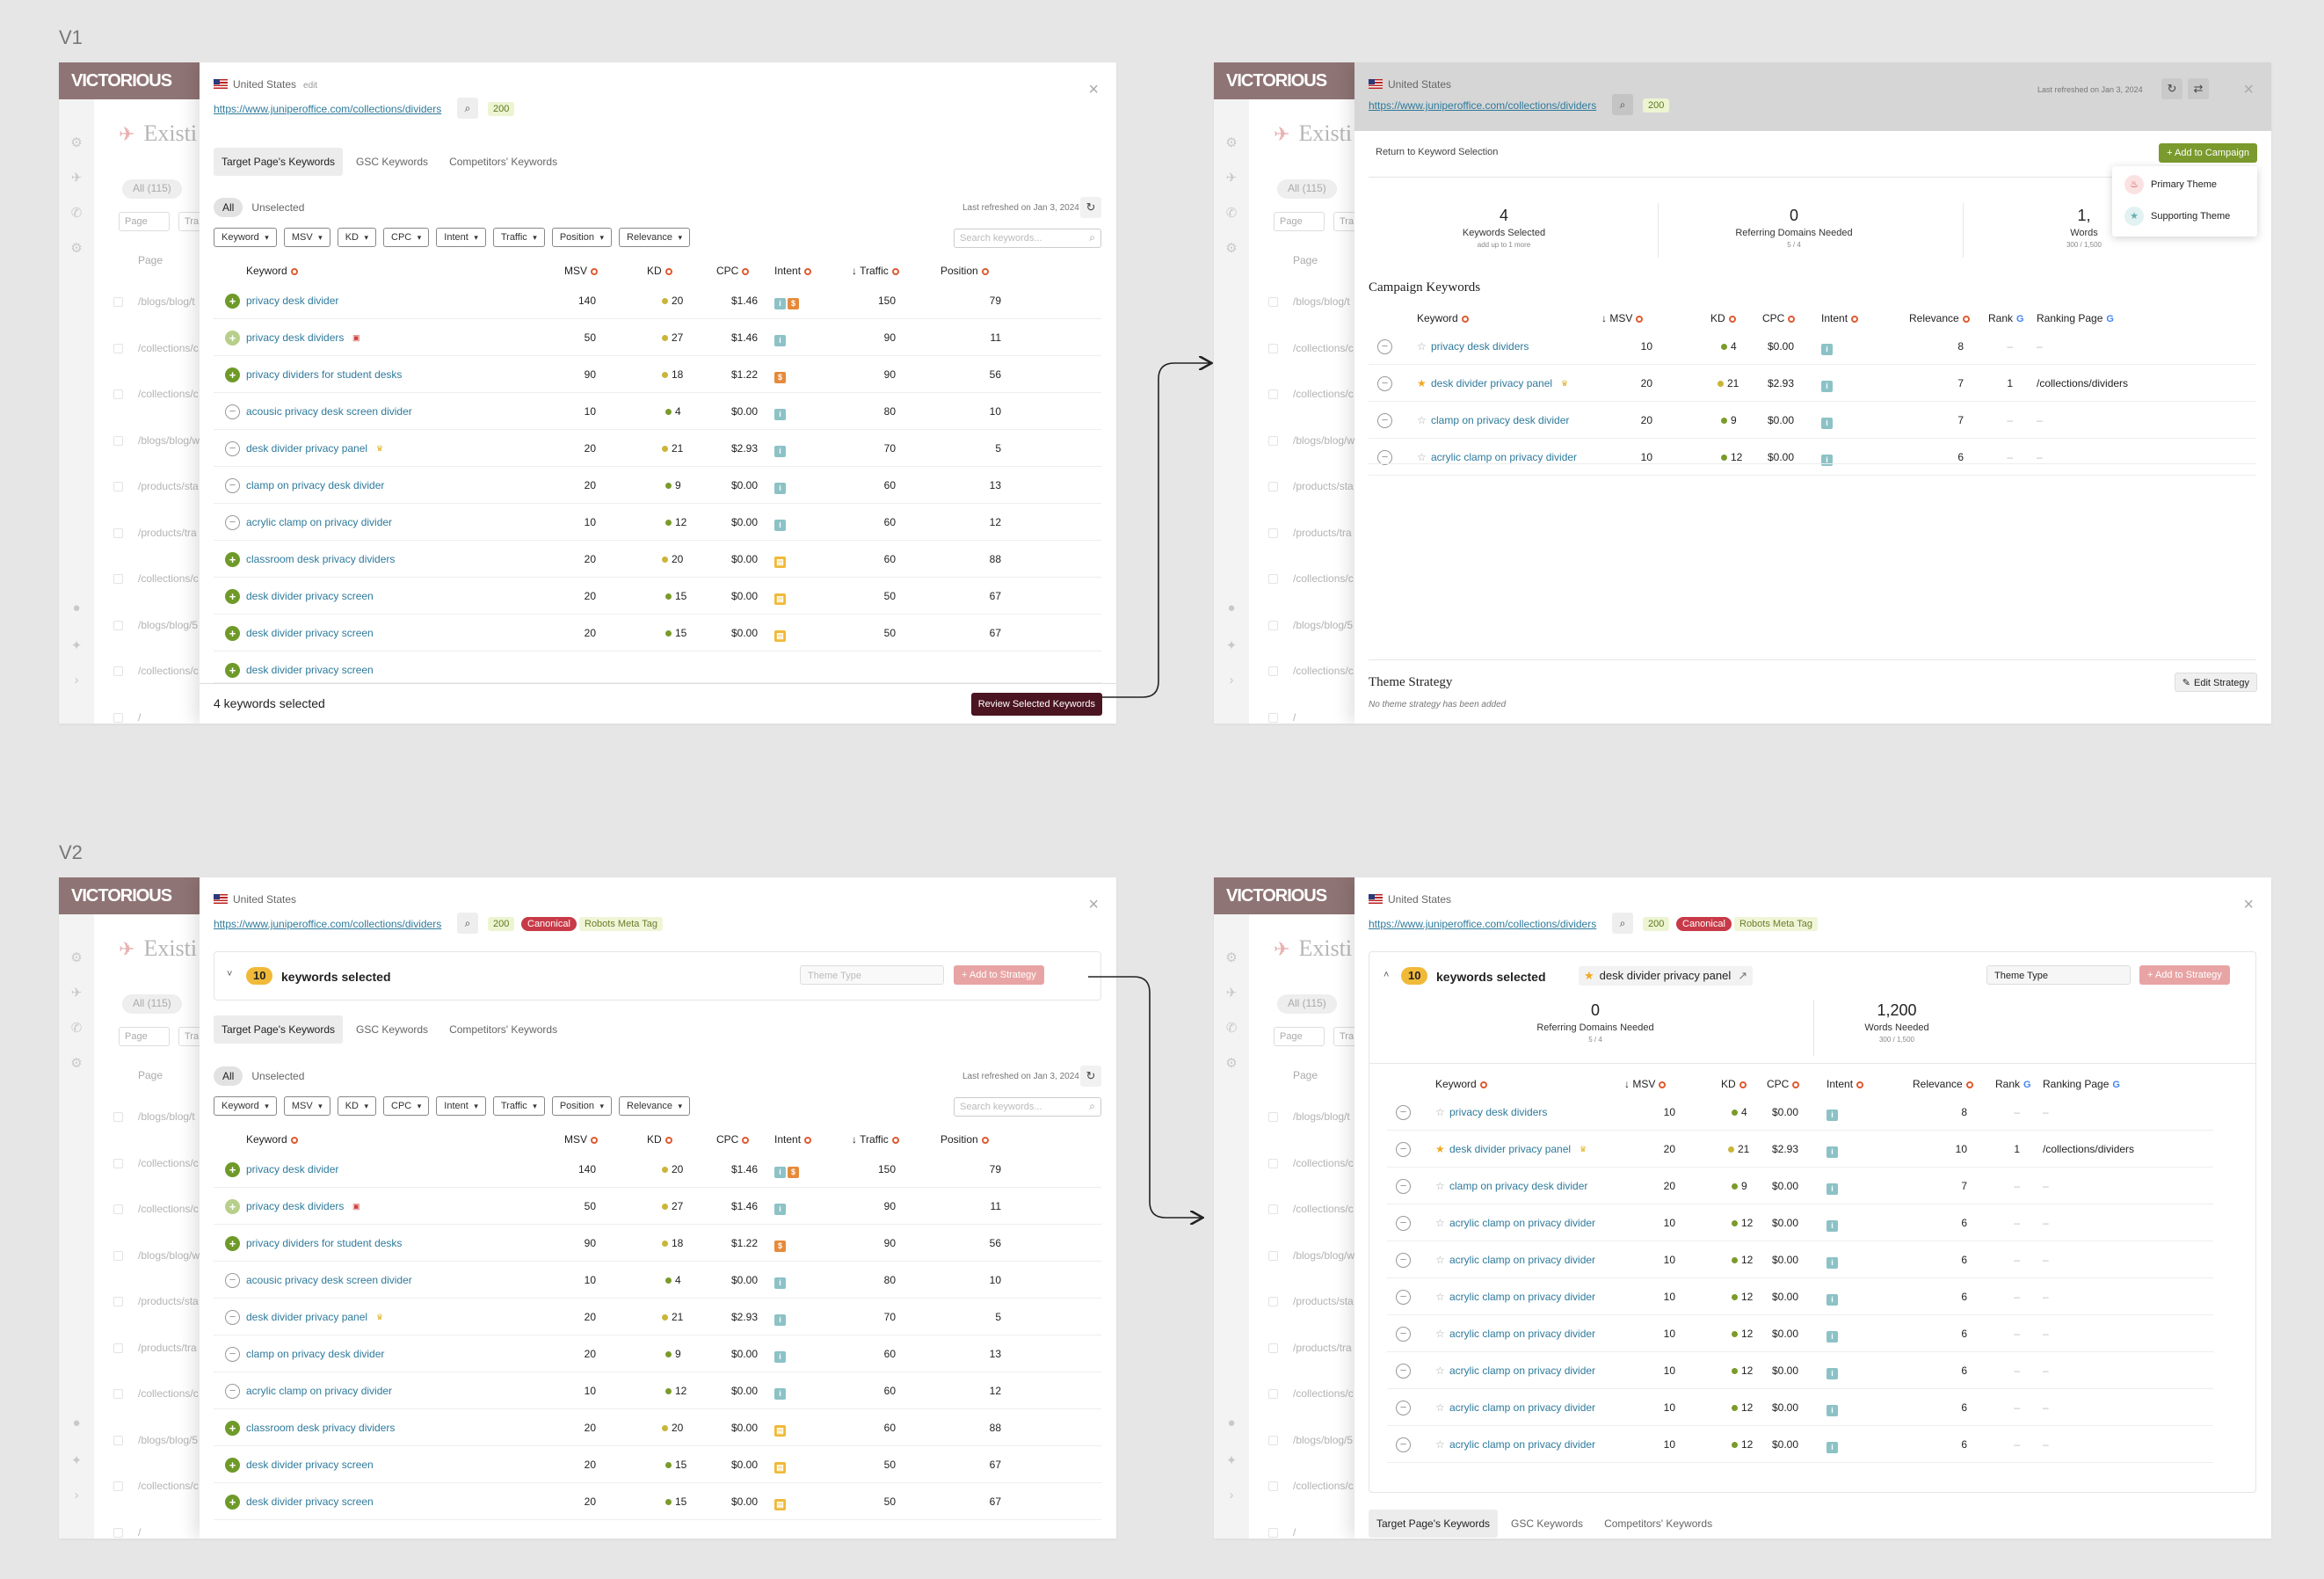 The height and width of the screenshot is (1579, 2324). Describe the element at coordinates (306, 238) in the screenshot. I see `filter-msv: MSV` at that location.